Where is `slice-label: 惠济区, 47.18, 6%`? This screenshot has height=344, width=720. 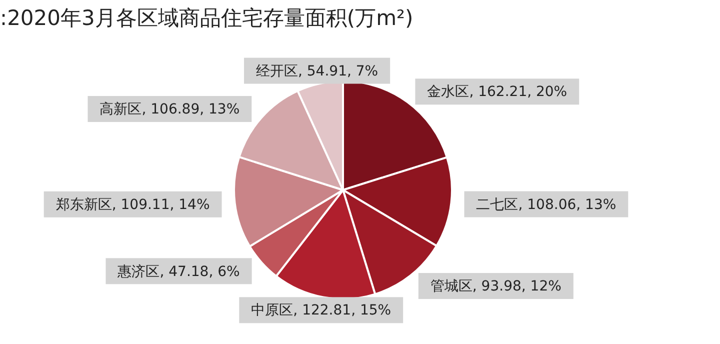 slice-label: 惠济区, 47.18, 6% is located at coordinates (178, 272).